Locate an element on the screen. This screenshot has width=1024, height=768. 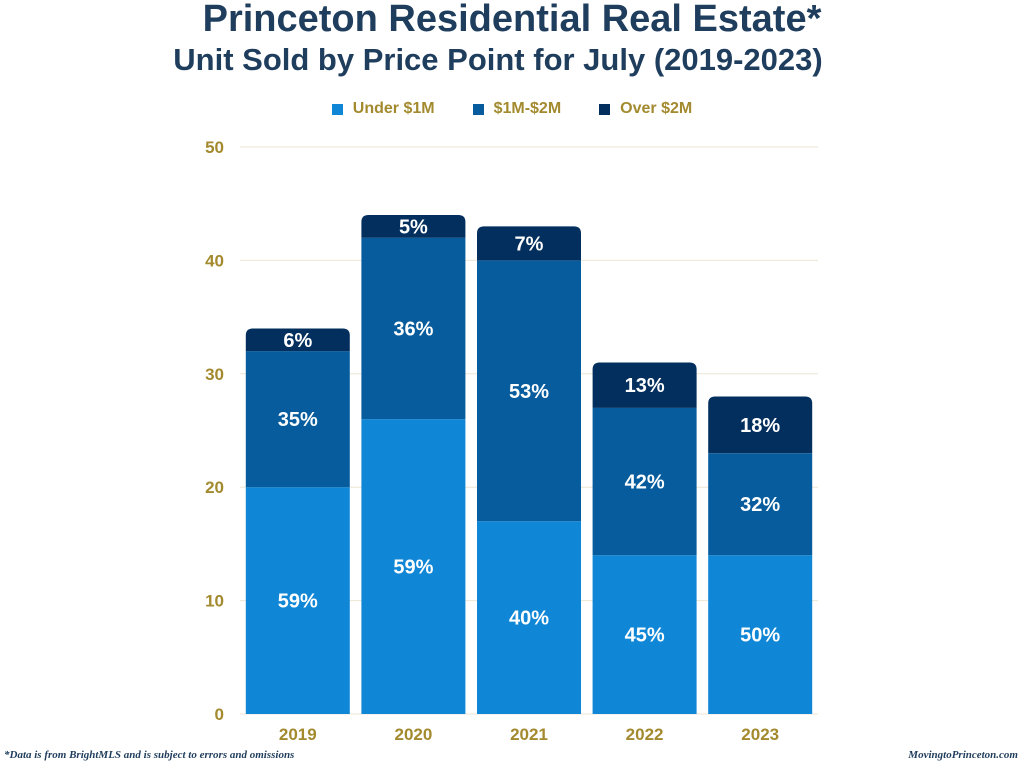
data-label: 40% is located at coordinates (529, 619).